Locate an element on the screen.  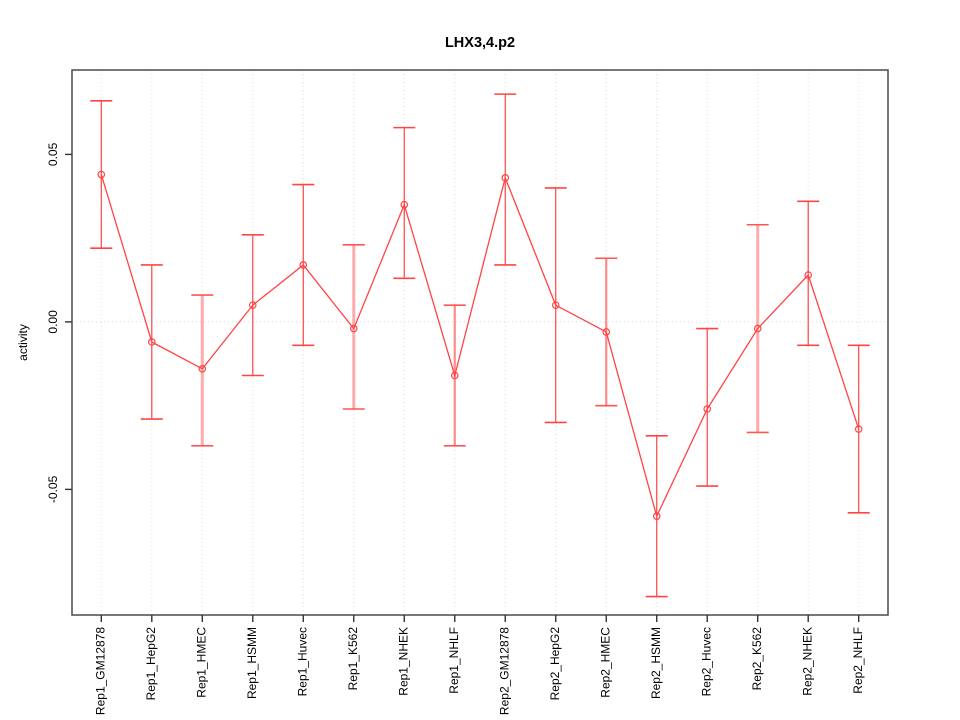
chart-title: LHX3,4.p2 is located at coordinates (480, 43).